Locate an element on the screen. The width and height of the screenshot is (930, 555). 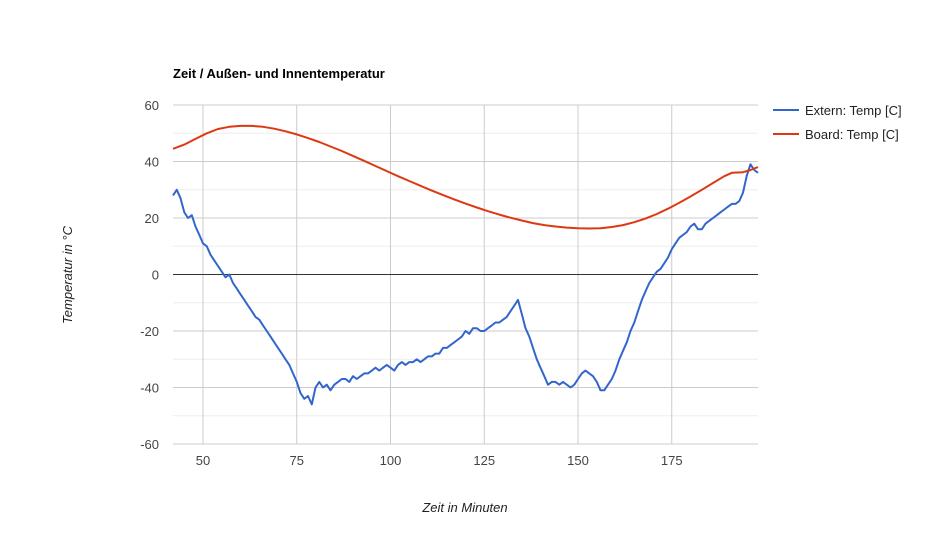
y-tick-label: 40 is located at coordinates (152, 162).